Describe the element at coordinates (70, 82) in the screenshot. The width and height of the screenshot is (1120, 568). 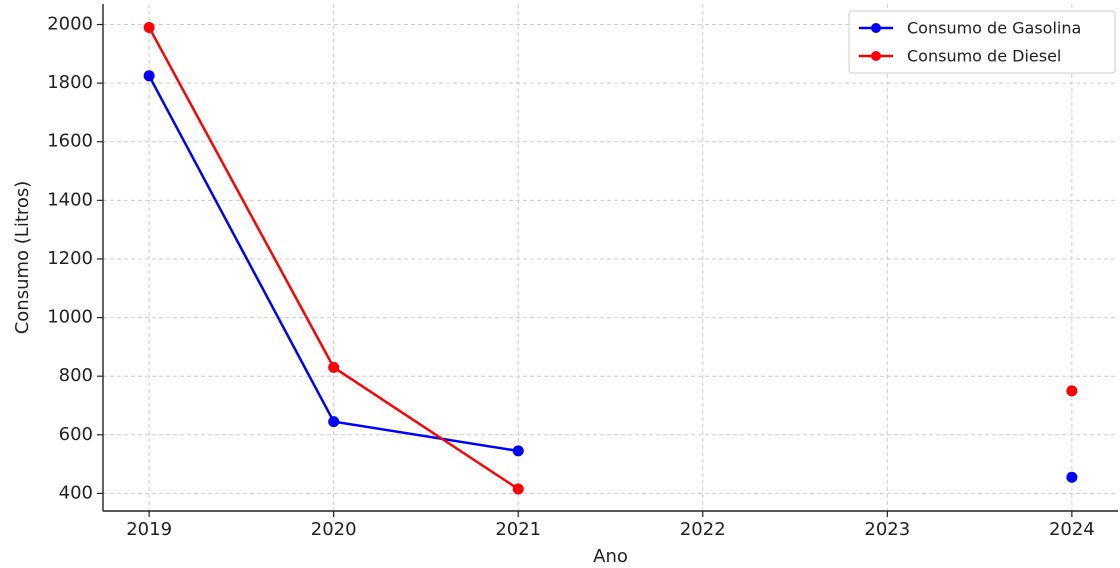
I see `y-tick-label: 1800` at that location.